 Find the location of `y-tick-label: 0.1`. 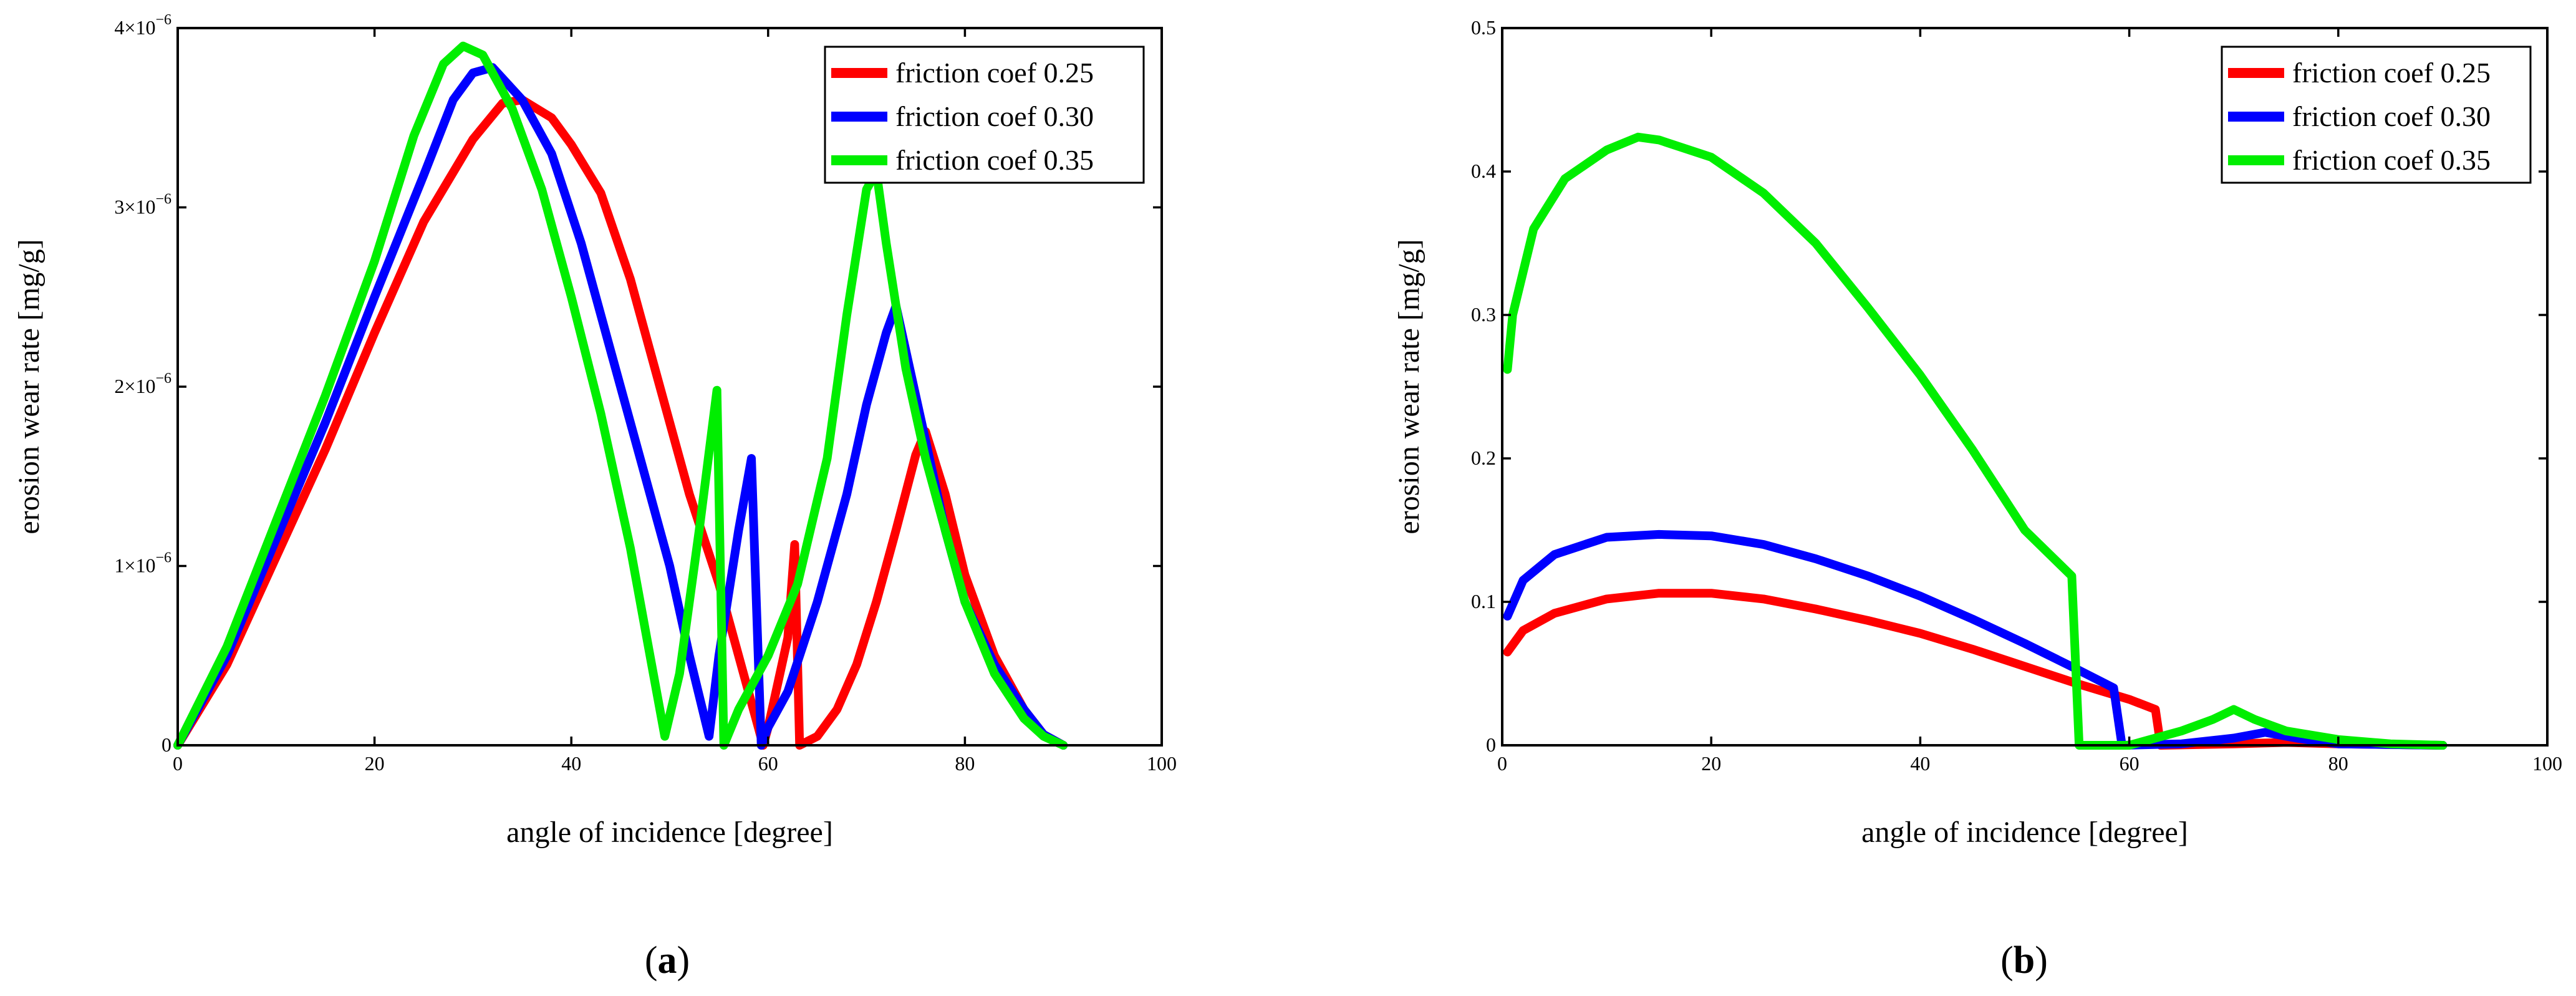

y-tick-label: 0.1 is located at coordinates (1483, 601).